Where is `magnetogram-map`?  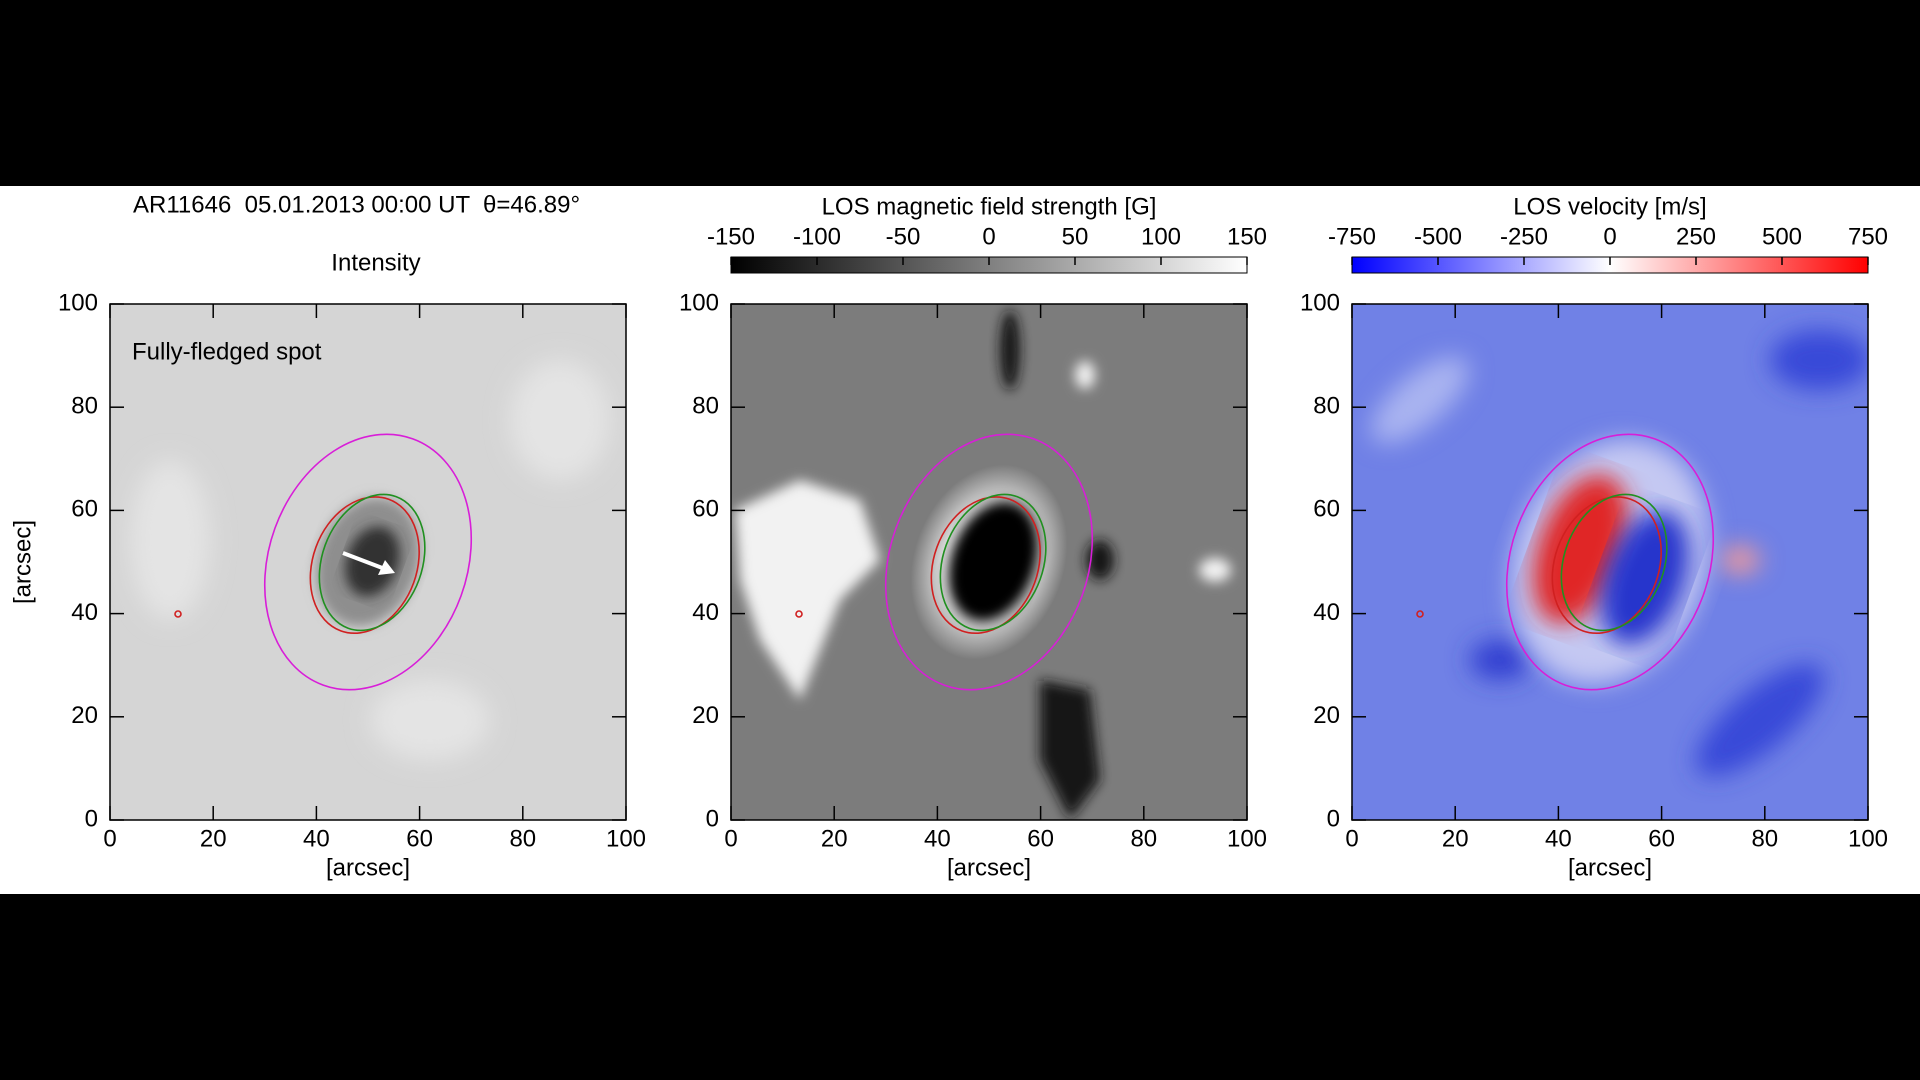 magnetogram-map is located at coordinates (989, 562).